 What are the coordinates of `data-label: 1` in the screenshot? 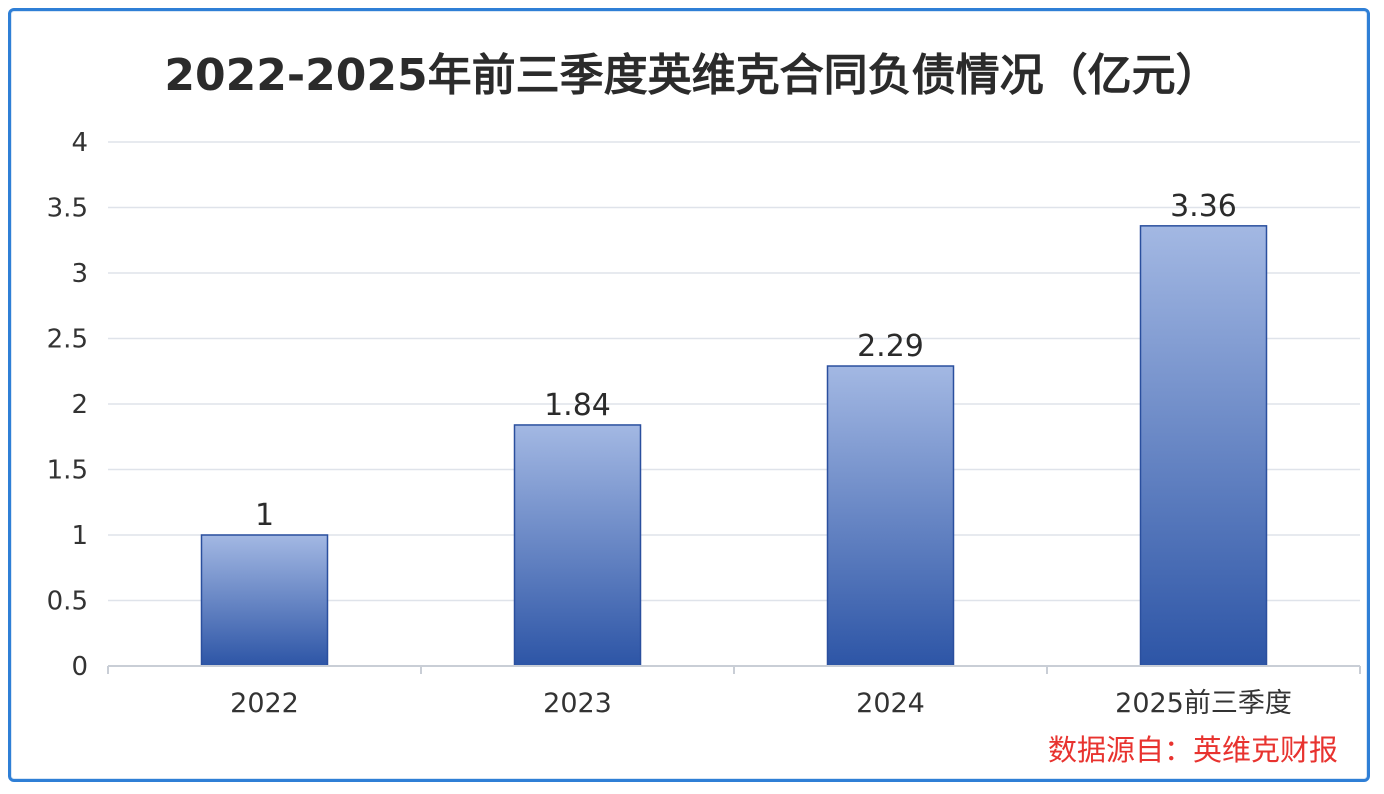 It's located at (264, 515).